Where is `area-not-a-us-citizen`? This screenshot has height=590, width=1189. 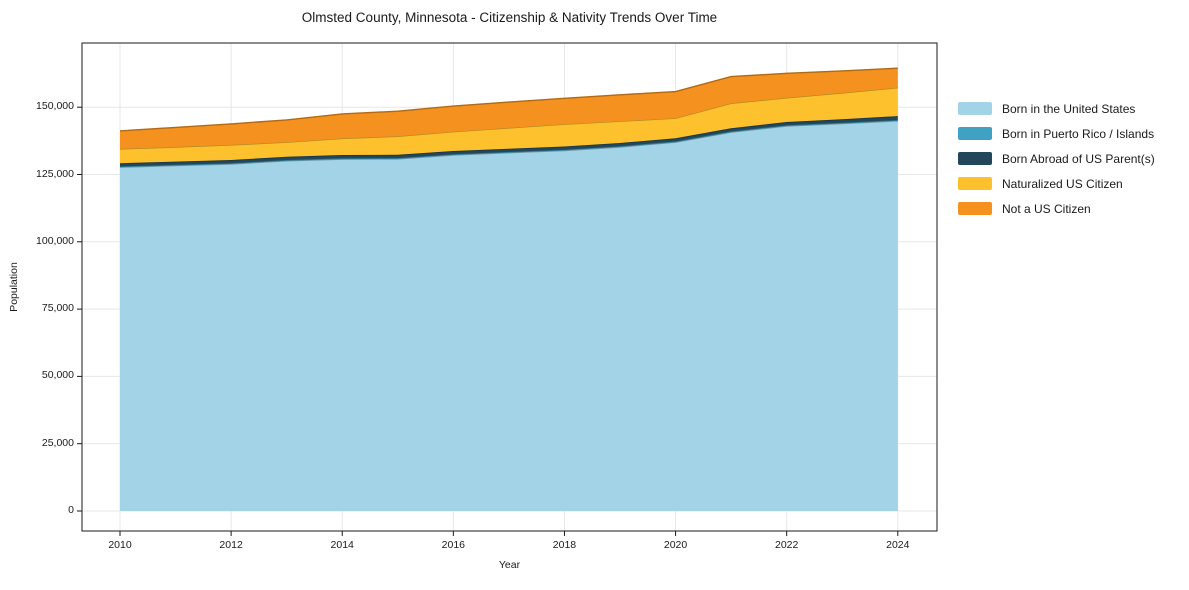
area-not-a-us-citizen is located at coordinates (509, 108).